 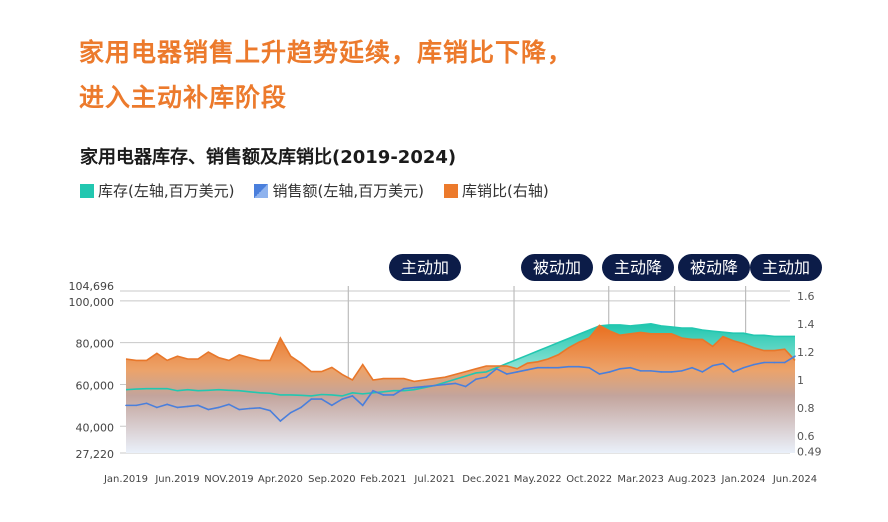 I want to click on legend-item-sales: 销售额(左轴,百万美元), so click(x=339, y=190).